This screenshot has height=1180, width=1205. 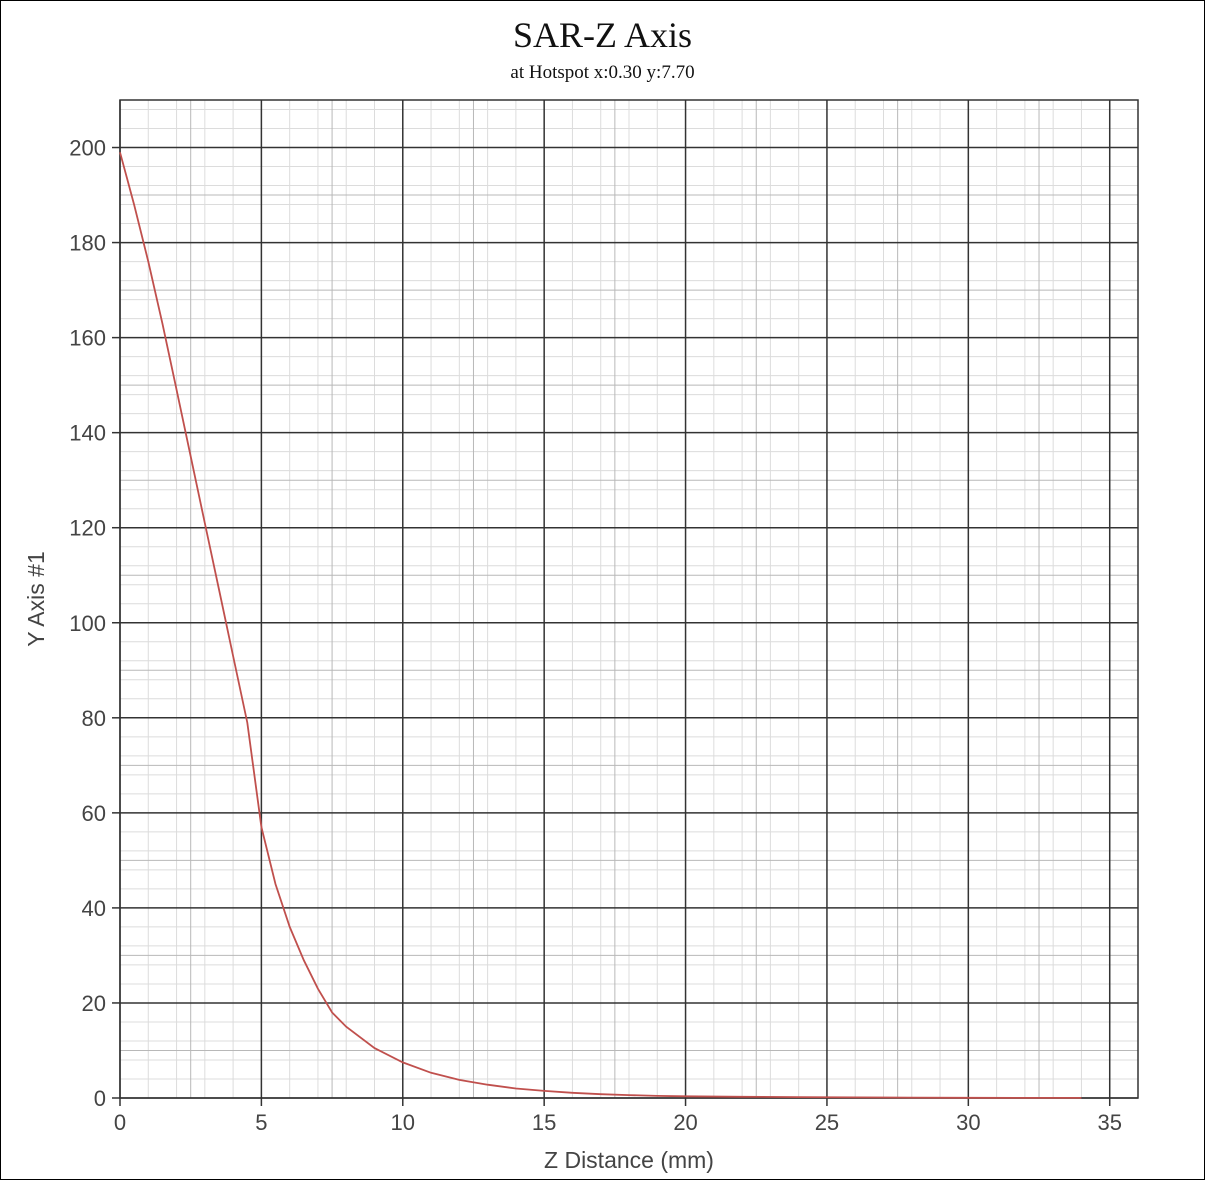 I want to click on y-tick-labels: 0 20 40 60 80 100 120 140 160 180 200, so click(x=87, y=623).